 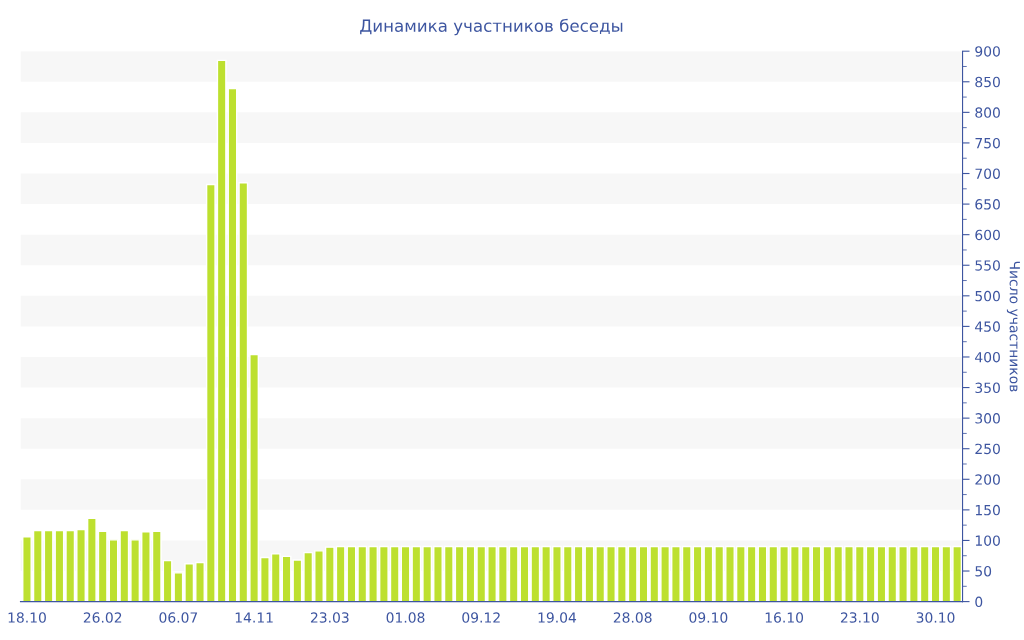 I want to click on chart-title: Динамика участников беседы, so click(x=491, y=27).